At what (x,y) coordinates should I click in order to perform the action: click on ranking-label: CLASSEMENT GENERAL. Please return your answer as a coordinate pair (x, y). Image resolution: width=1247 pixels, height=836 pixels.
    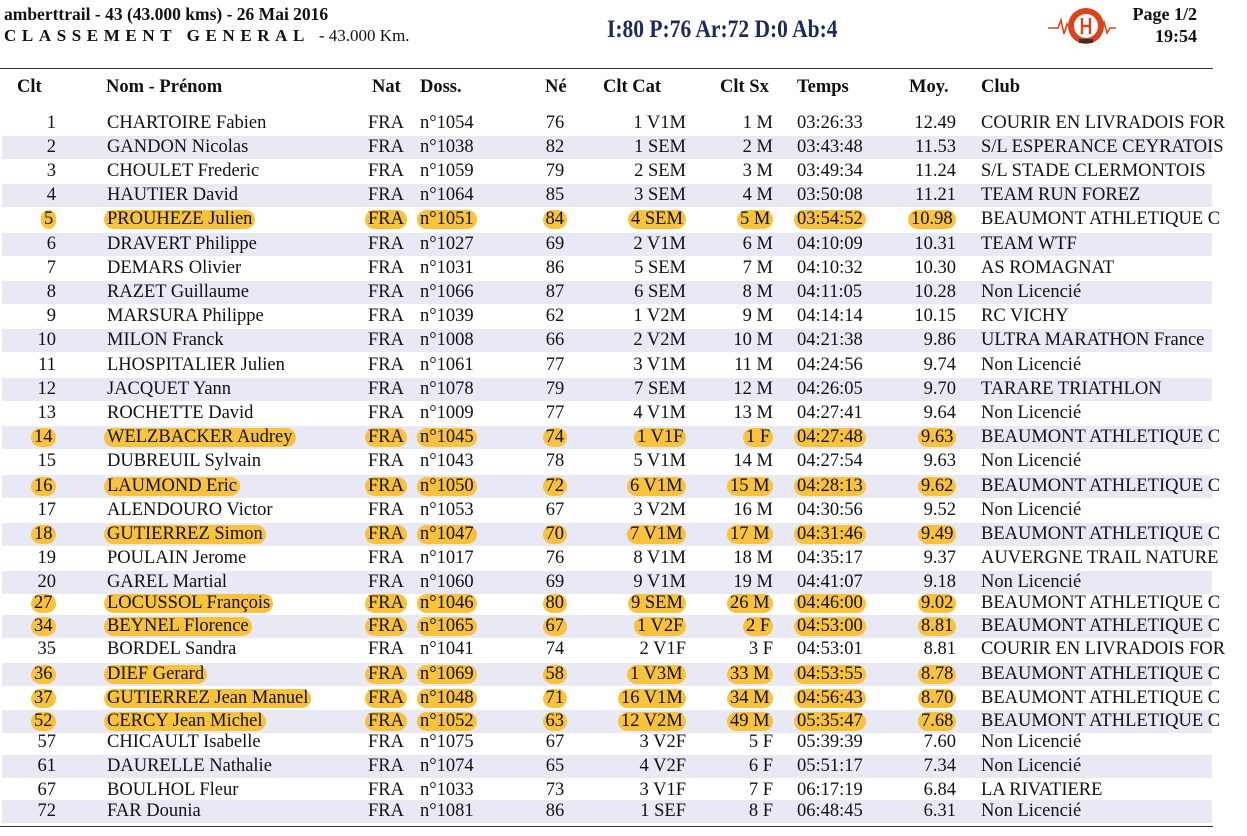
    Looking at the image, I should click on (157, 35).